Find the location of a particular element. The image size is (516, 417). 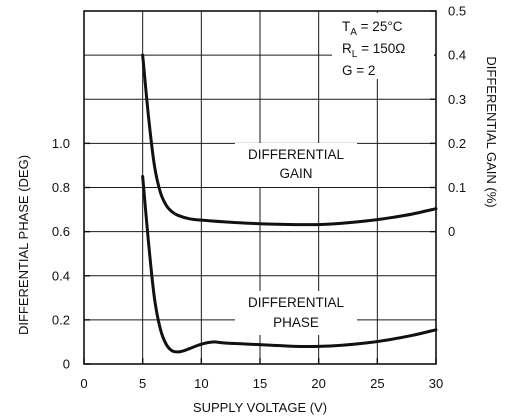

y-right-tick-label: 0 is located at coordinates (451, 231).